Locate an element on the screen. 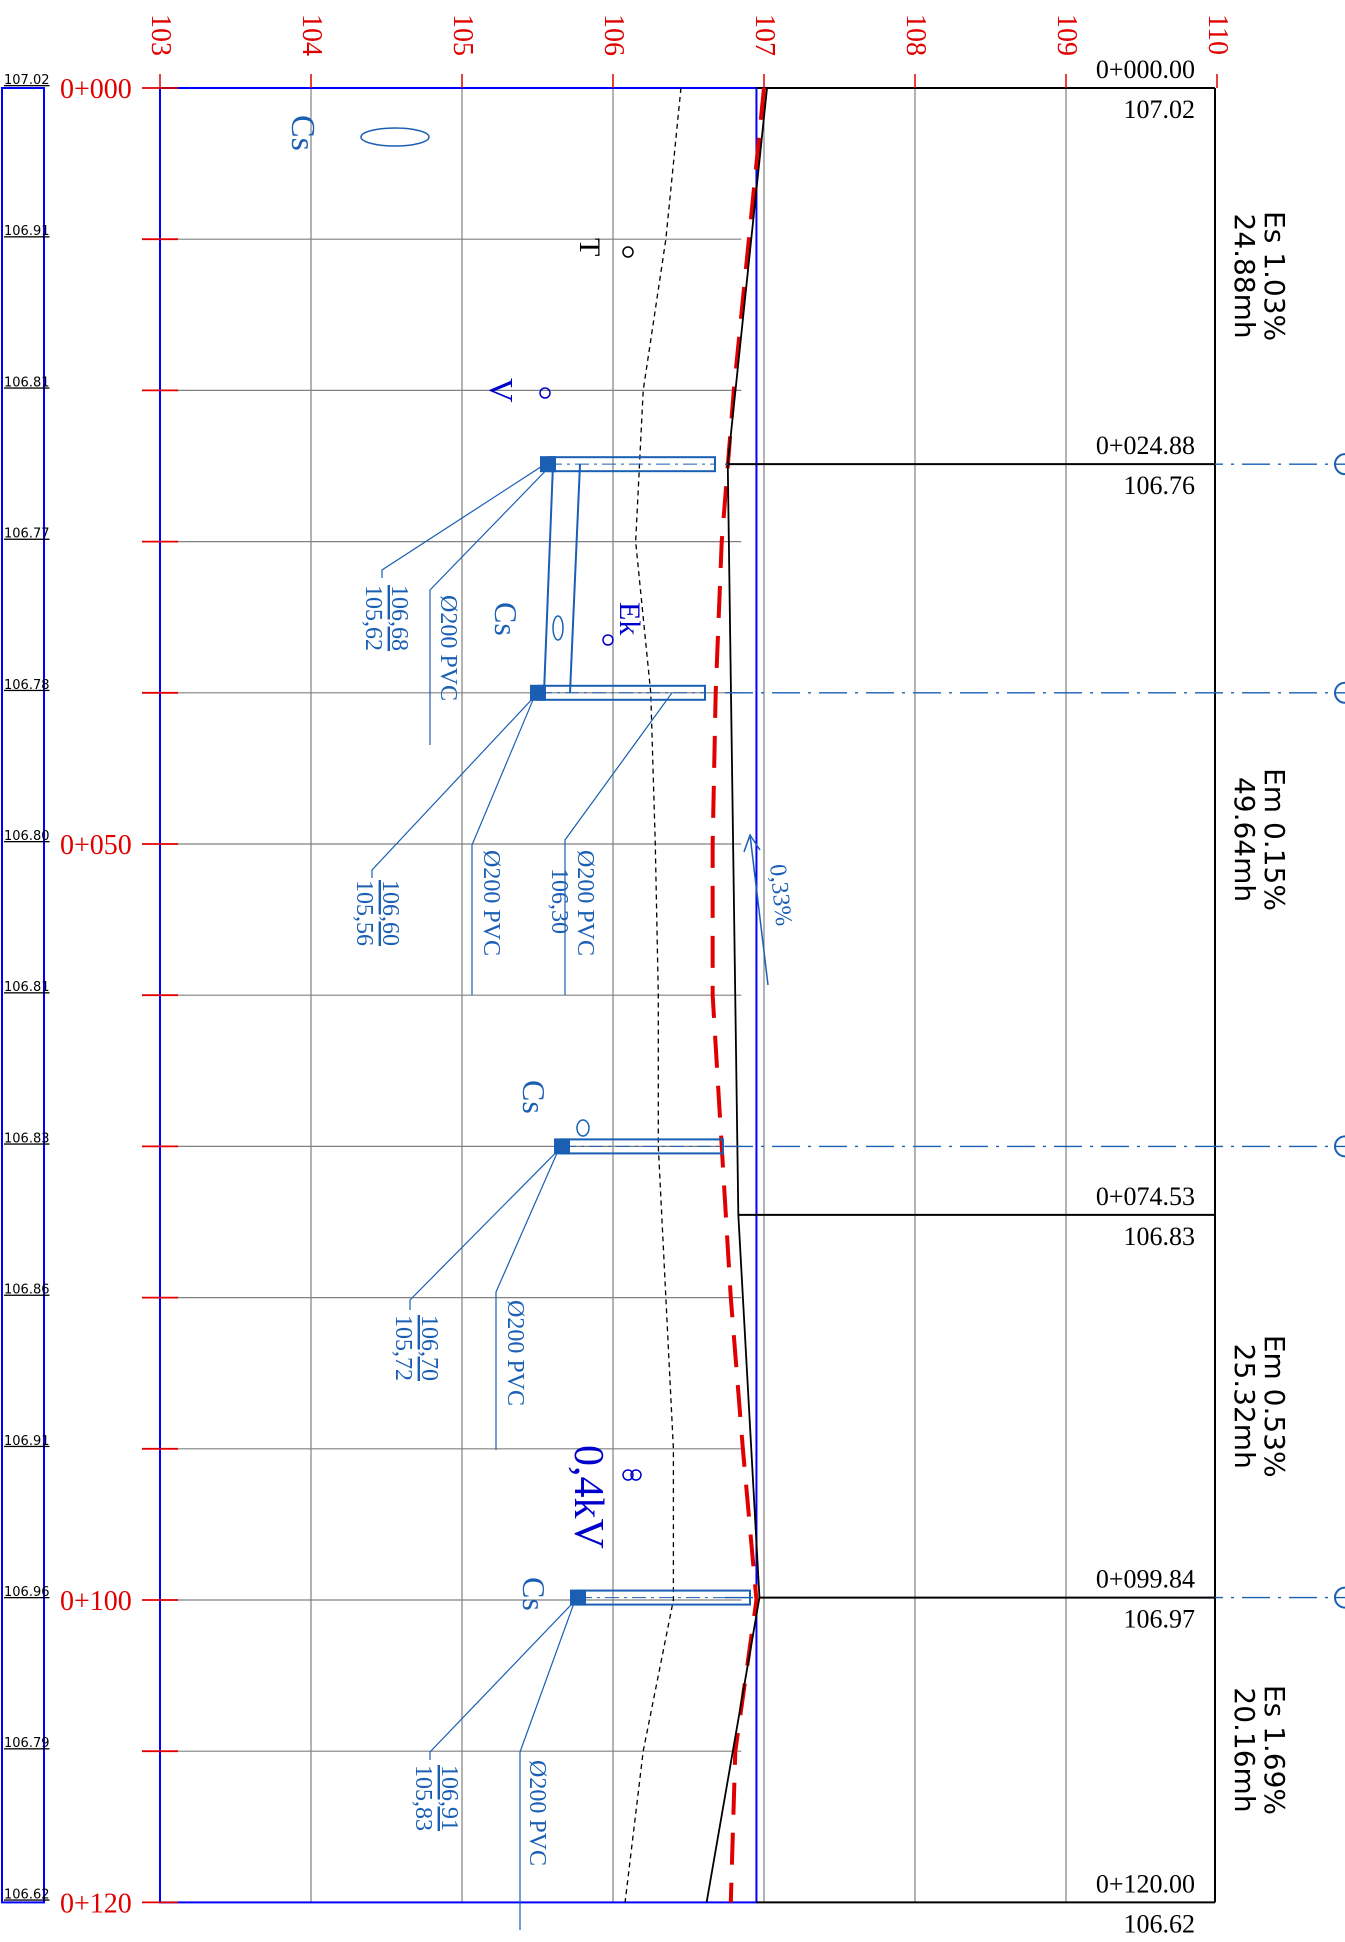  pipe-invert-level: 106,30 is located at coordinates (559, 901).